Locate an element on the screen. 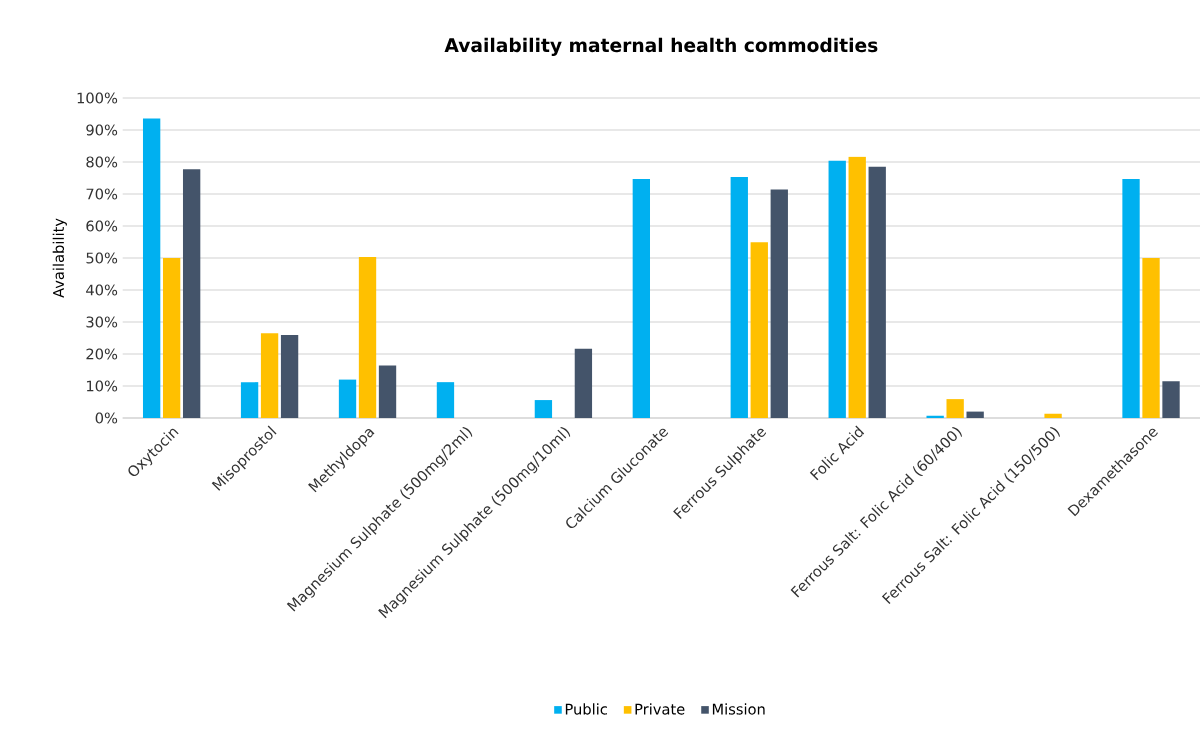  legend-label: Mission is located at coordinates (738, 709).